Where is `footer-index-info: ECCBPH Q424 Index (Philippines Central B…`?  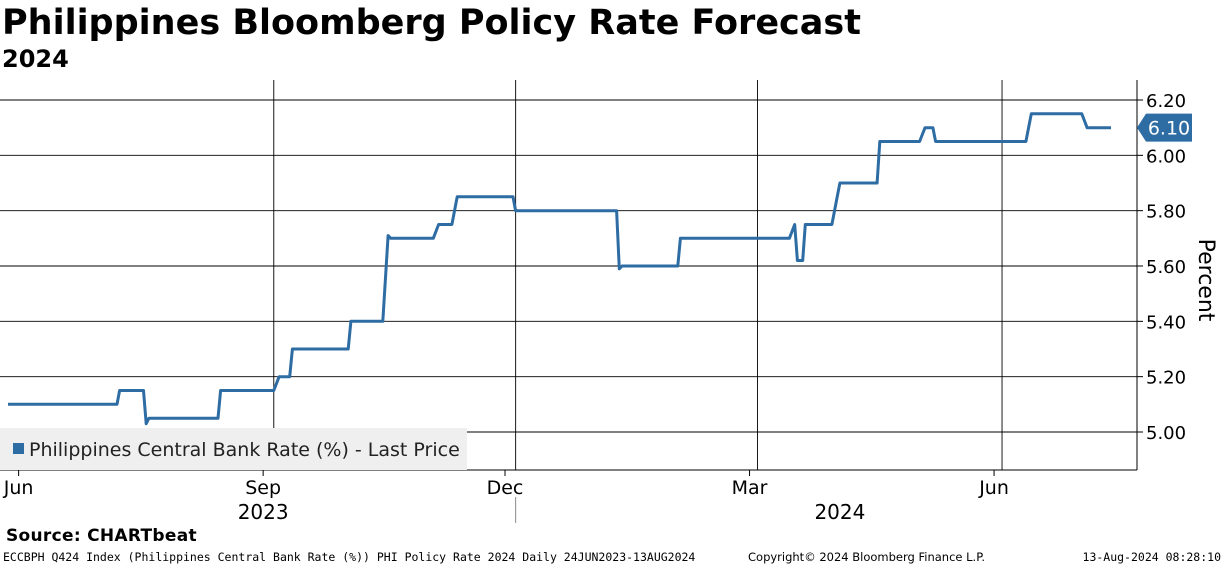
footer-index-info: ECCBPH Q424 Index (Philippines Central B… is located at coordinates (349, 557).